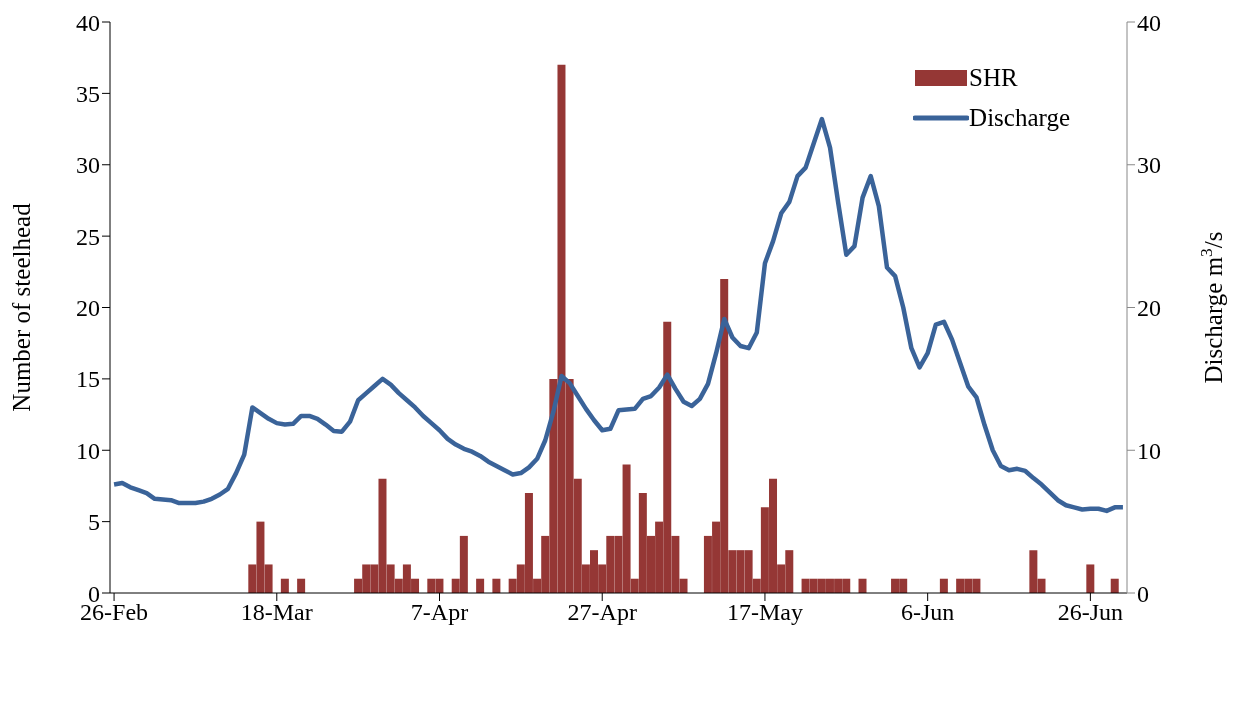 The width and height of the screenshot is (1238, 727). What do you see at coordinates (602, 612) in the screenshot?
I see `x-tick-label: 27-Apr` at bounding box center [602, 612].